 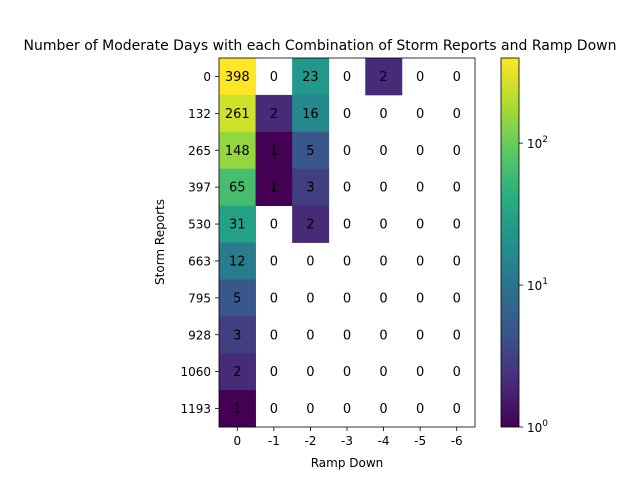 I want to click on cell-value-label: 16, so click(x=310, y=114).